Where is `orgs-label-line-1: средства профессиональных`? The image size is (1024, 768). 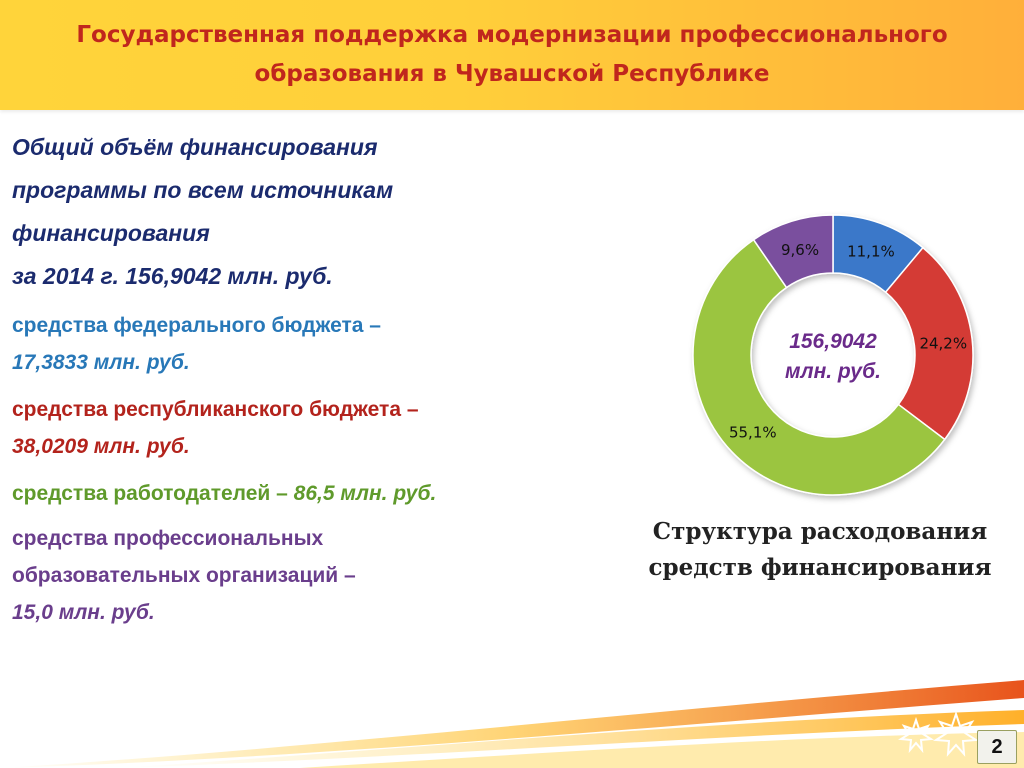
orgs-label-line-1: средства профессиональных is located at coordinates (168, 538).